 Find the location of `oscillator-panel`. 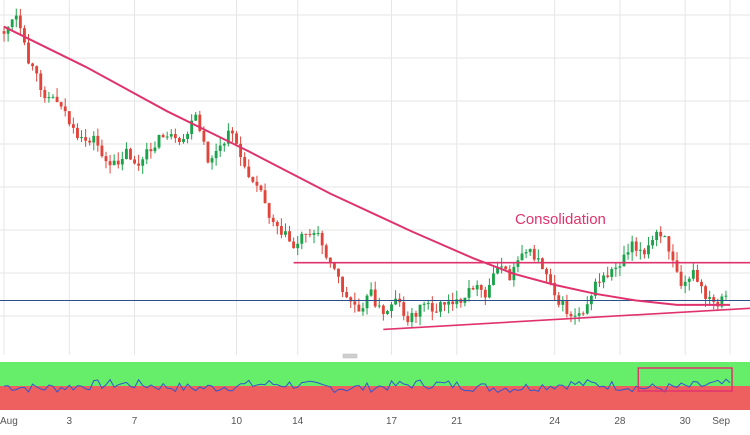

oscillator-panel is located at coordinates (375, 386).